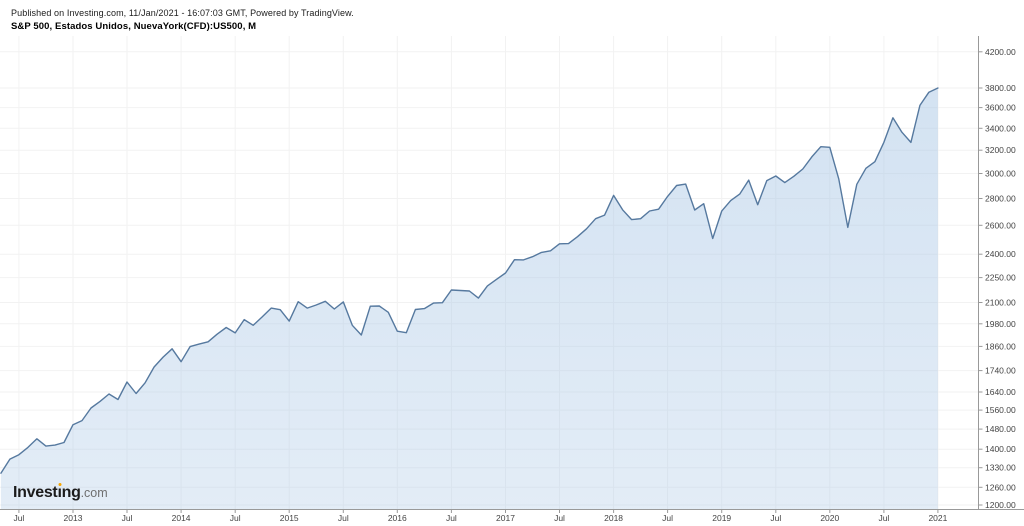 This screenshot has width=1024, height=526. Describe the element at coordinates (1000, 392) in the screenshot. I see `y-axis-label: 1640.00` at that location.